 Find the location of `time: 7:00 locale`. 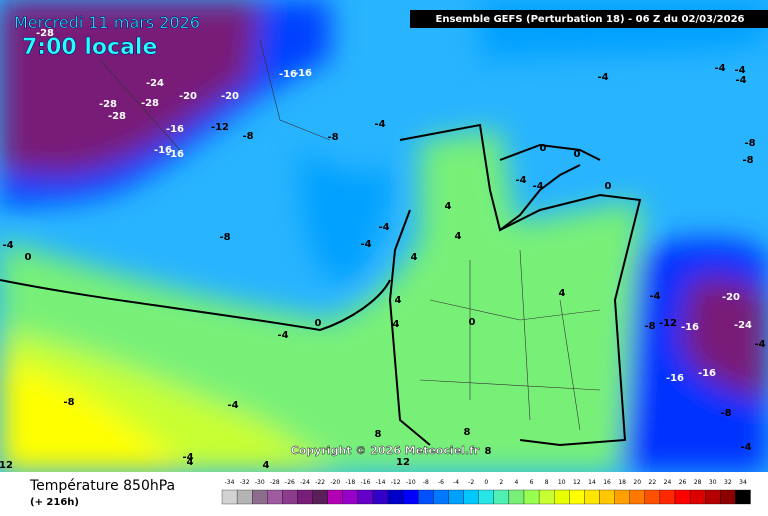

time: 7:00 locale is located at coordinates (89, 47).